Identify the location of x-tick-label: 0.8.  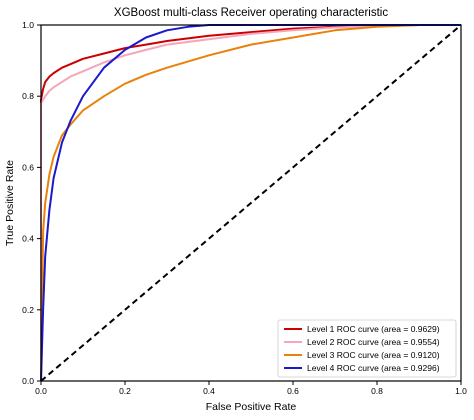
(377, 391).